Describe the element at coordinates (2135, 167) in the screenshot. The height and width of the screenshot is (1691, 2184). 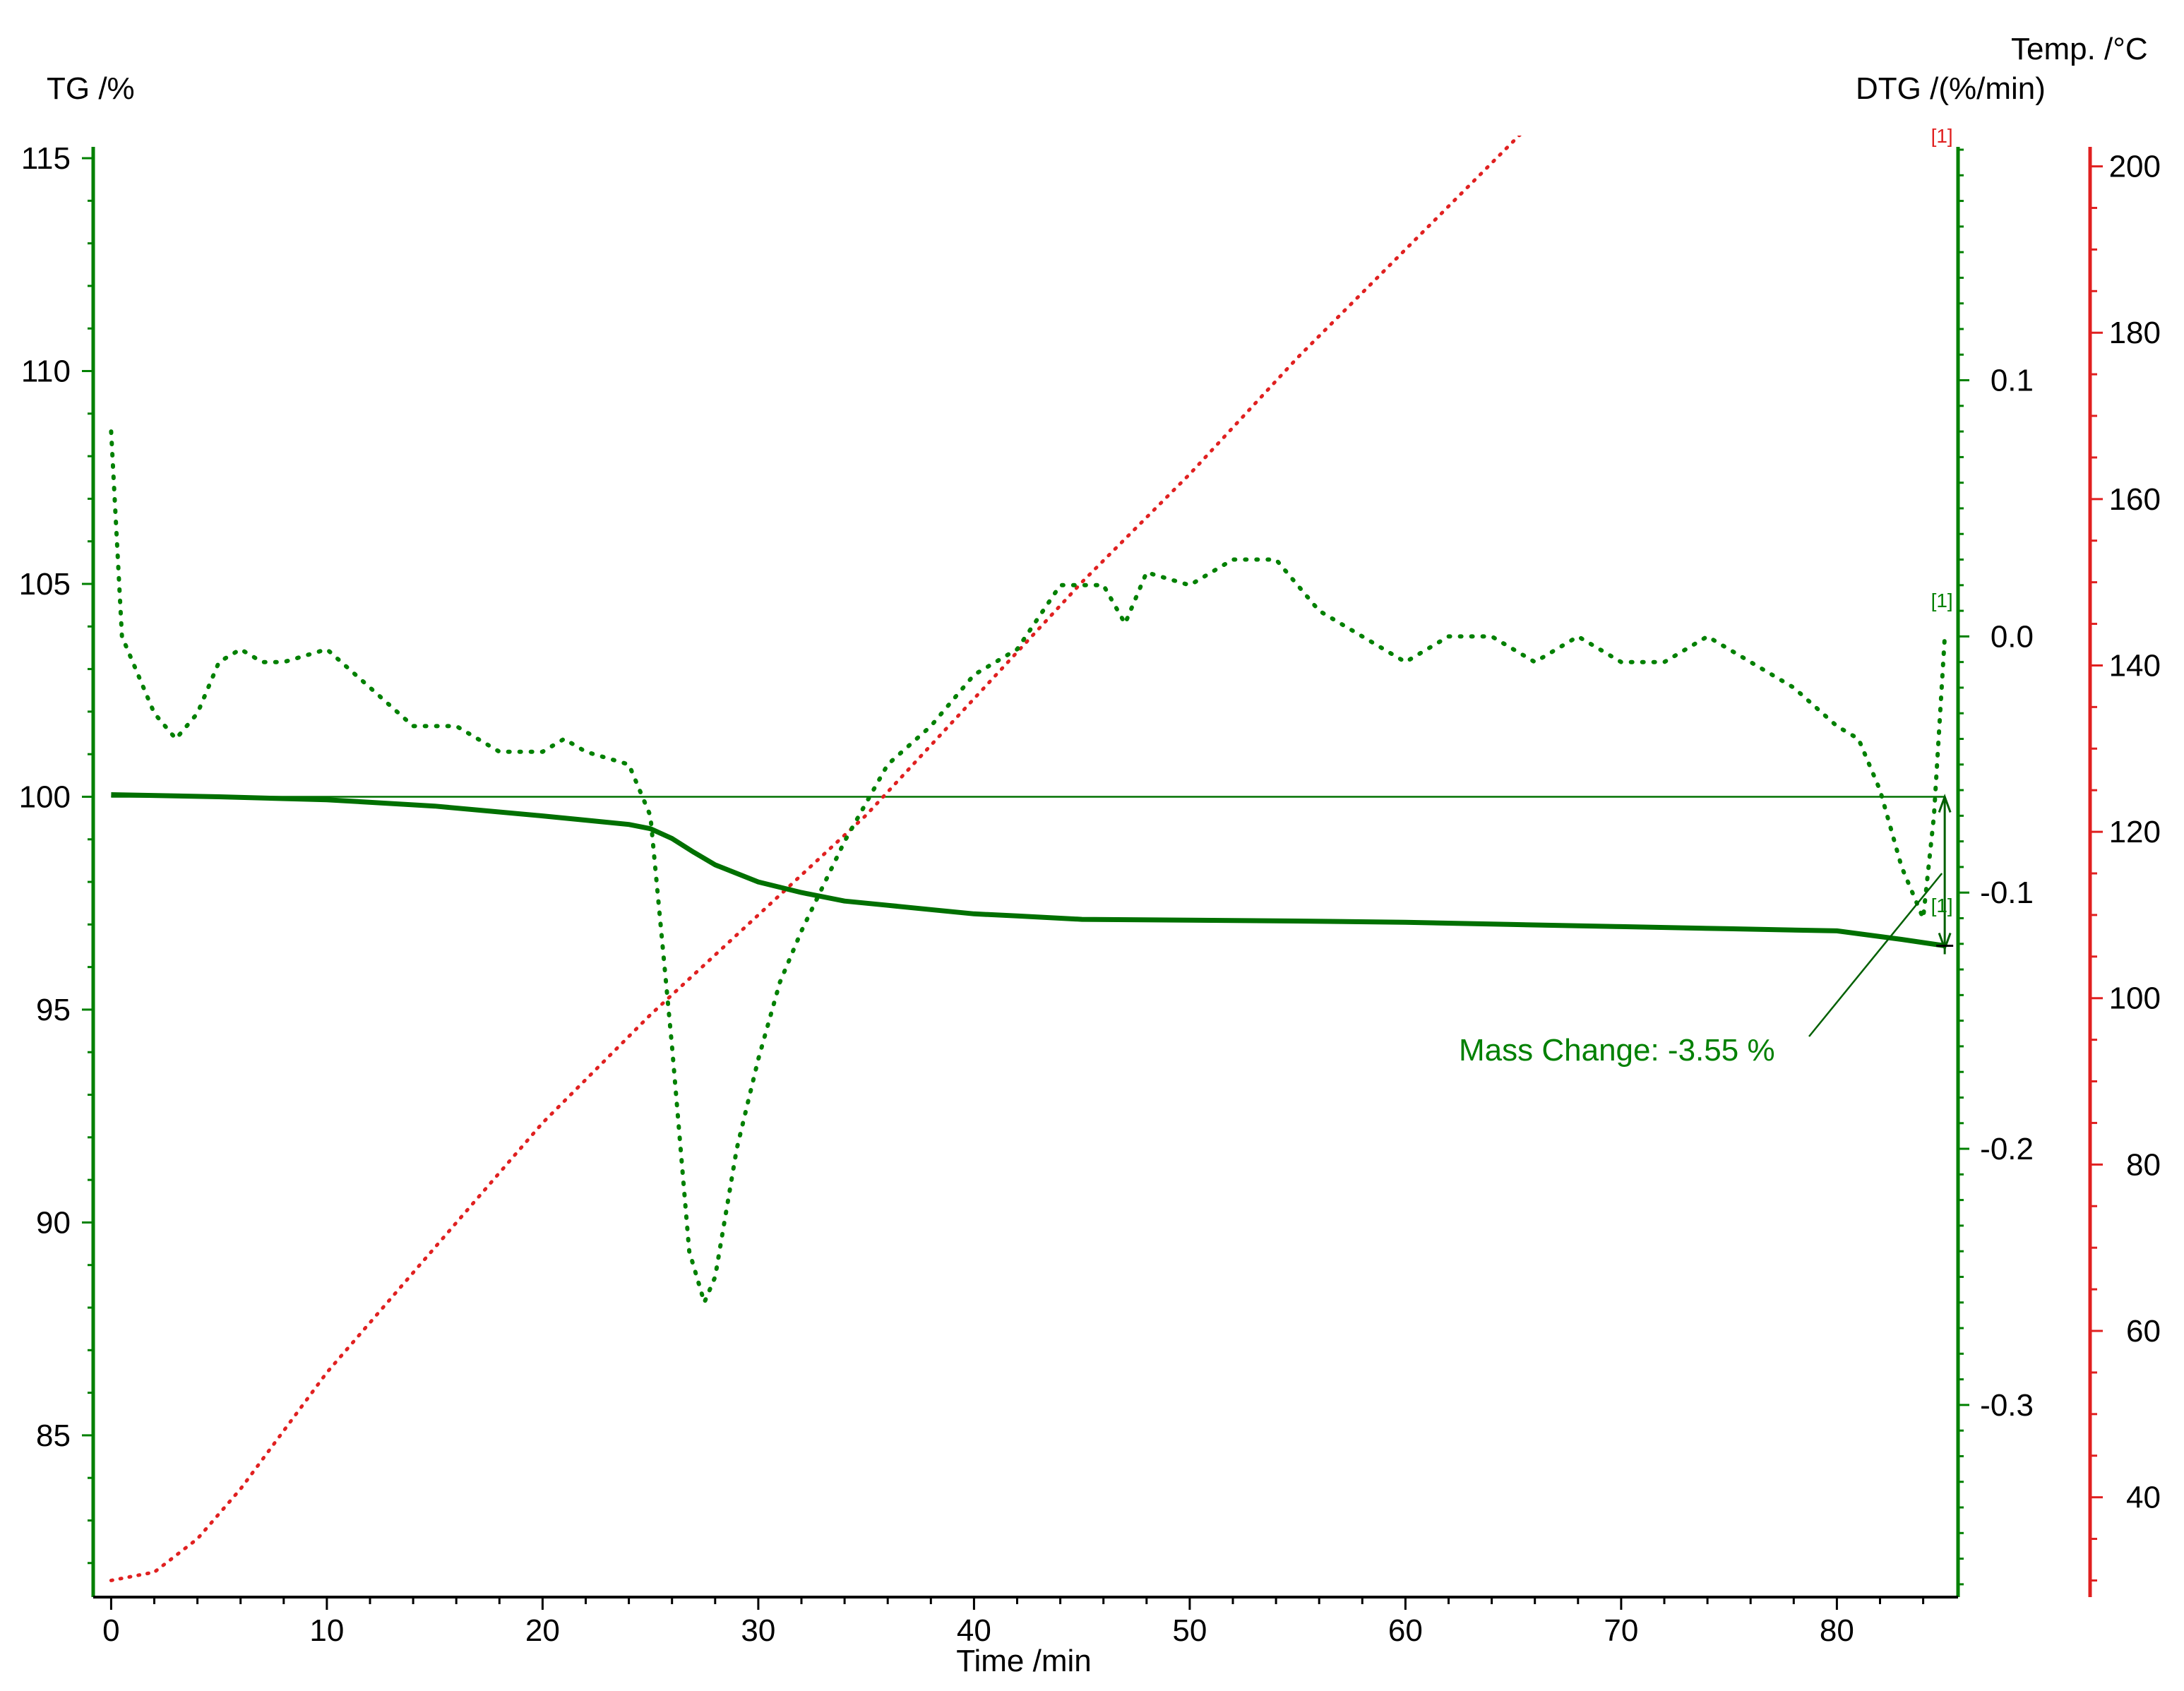
I see `temp-tick-label: 200` at that location.